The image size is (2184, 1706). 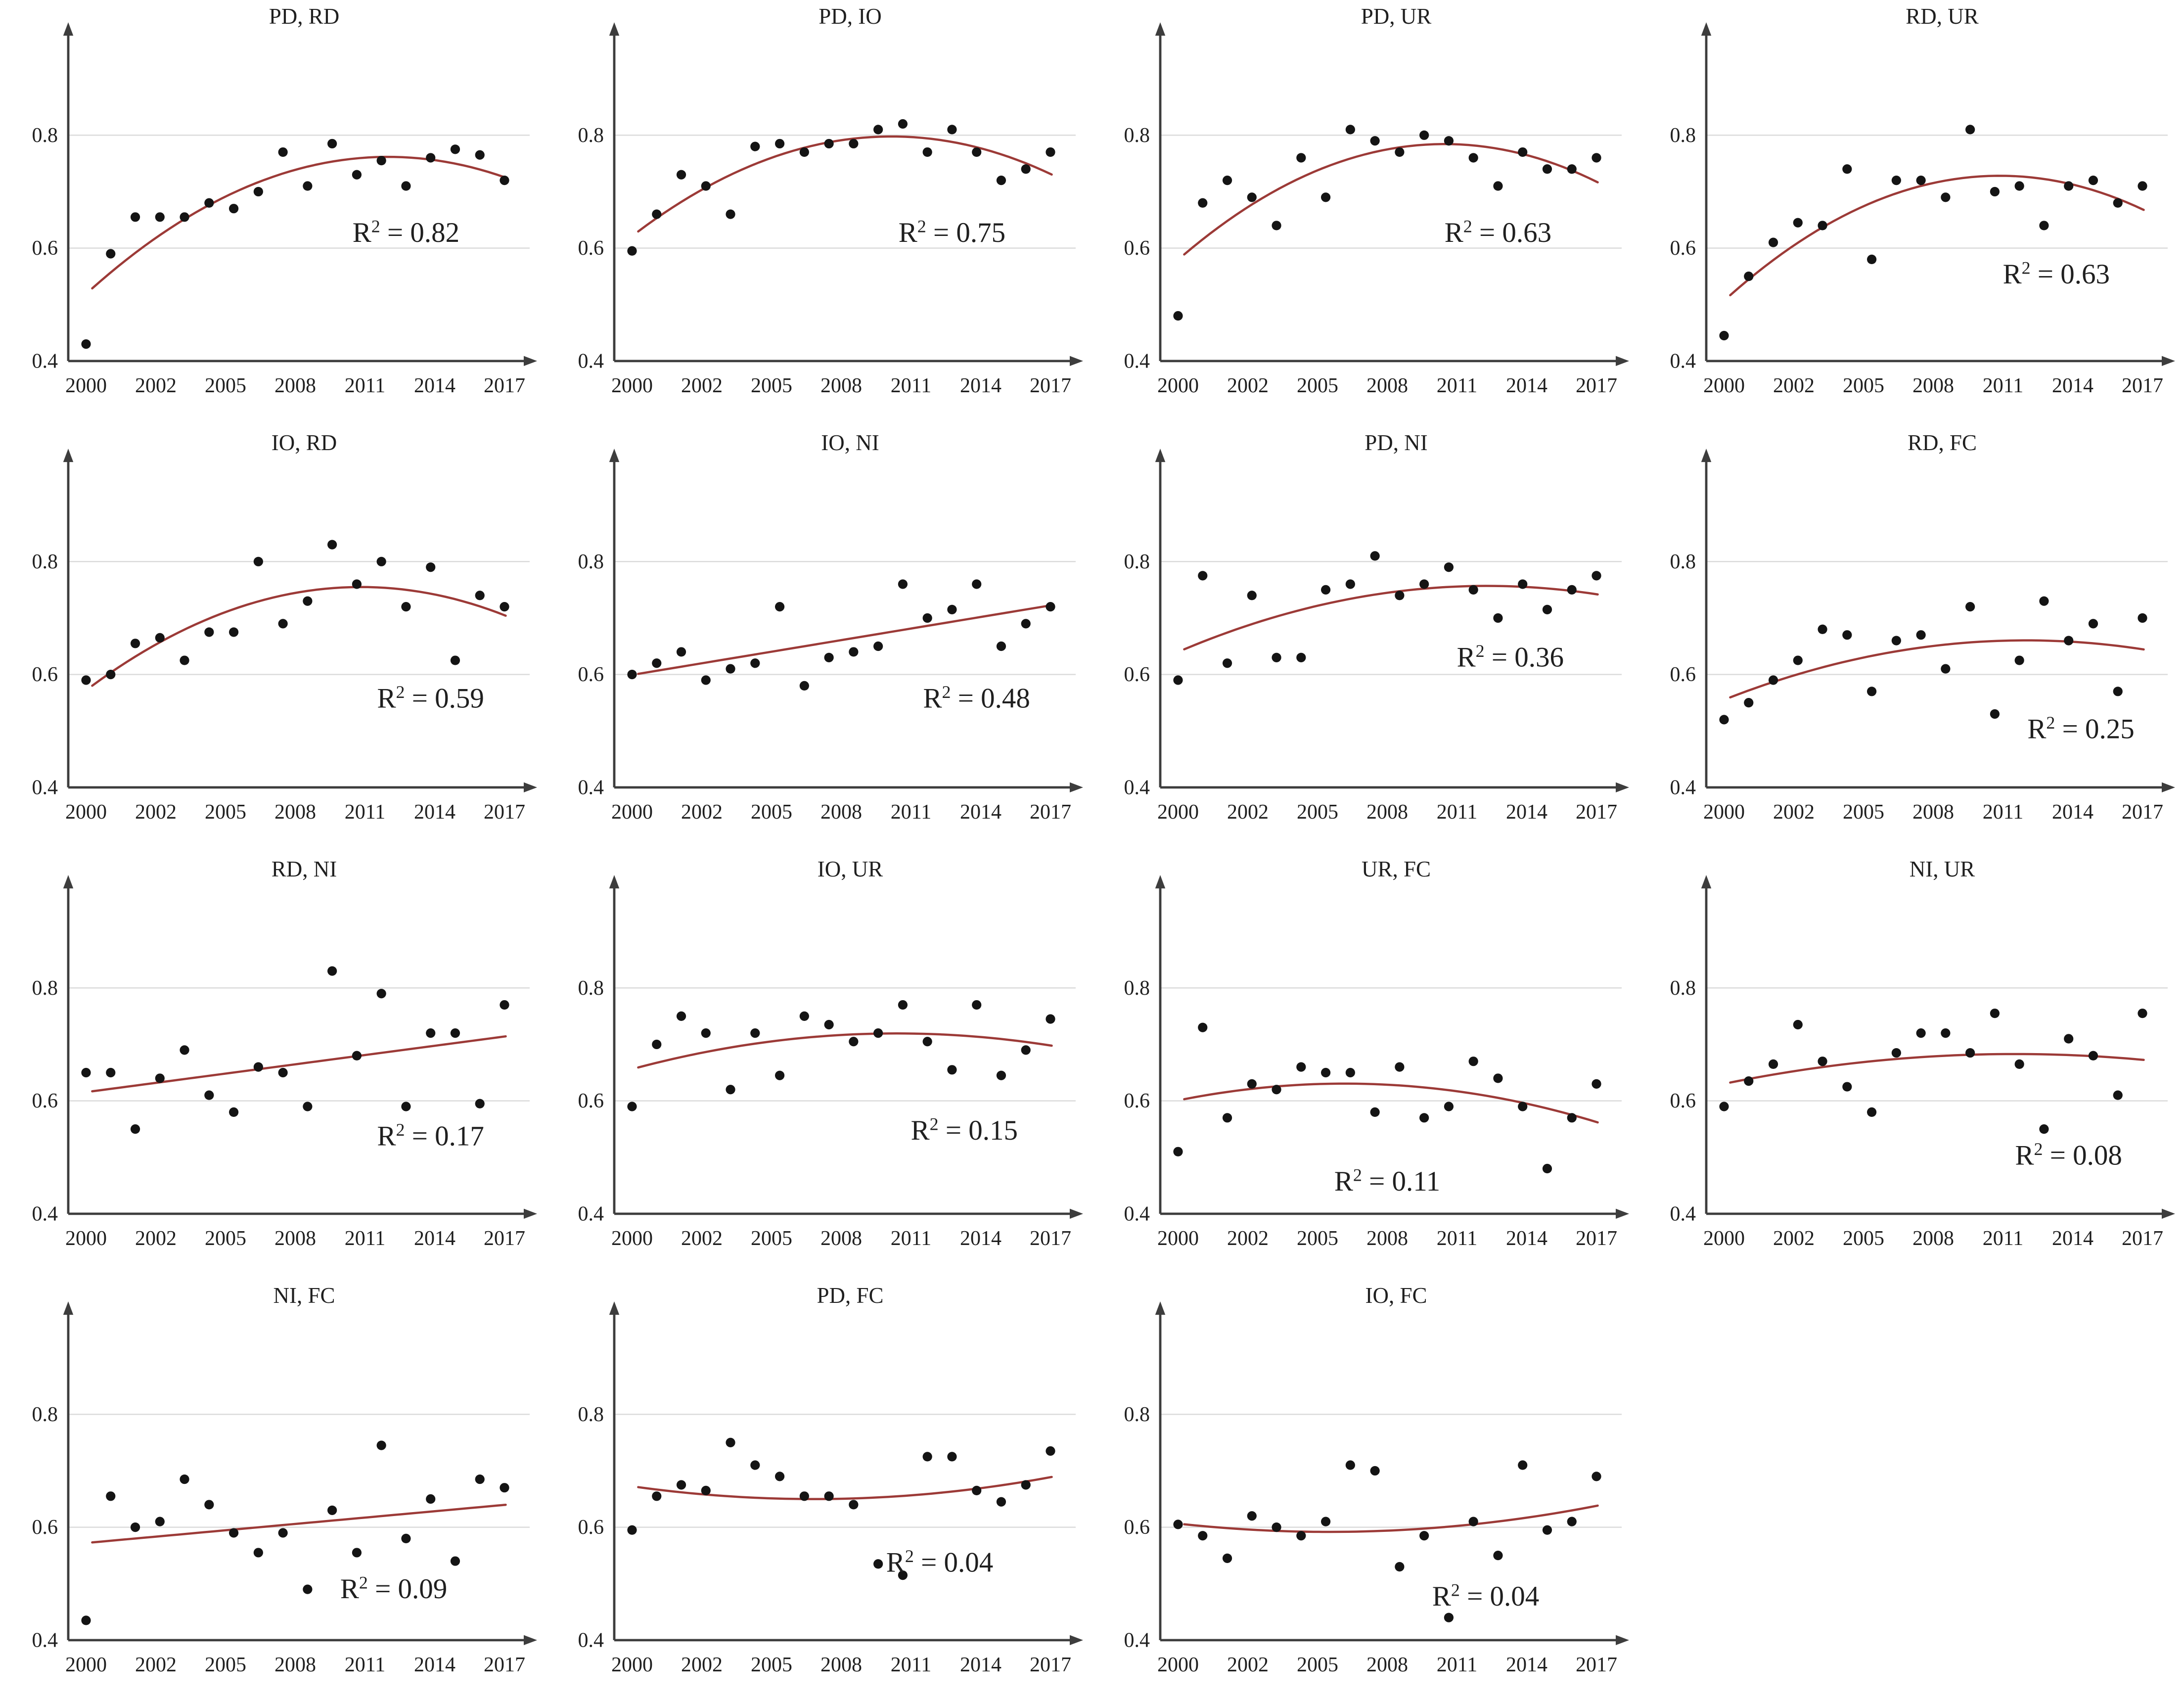 What do you see at coordinates (430, 698) in the screenshot?
I see `r-squared-annotation: R2 = 0.59` at bounding box center [430, 698].